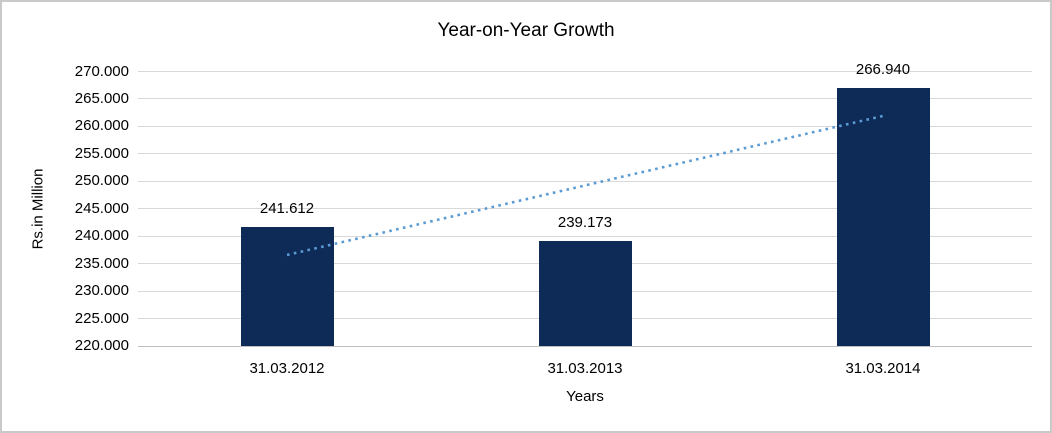 This screenshot has height=433, width=1052. I want to click on y-axis-tick-label: 235.000, so click(101, 263).